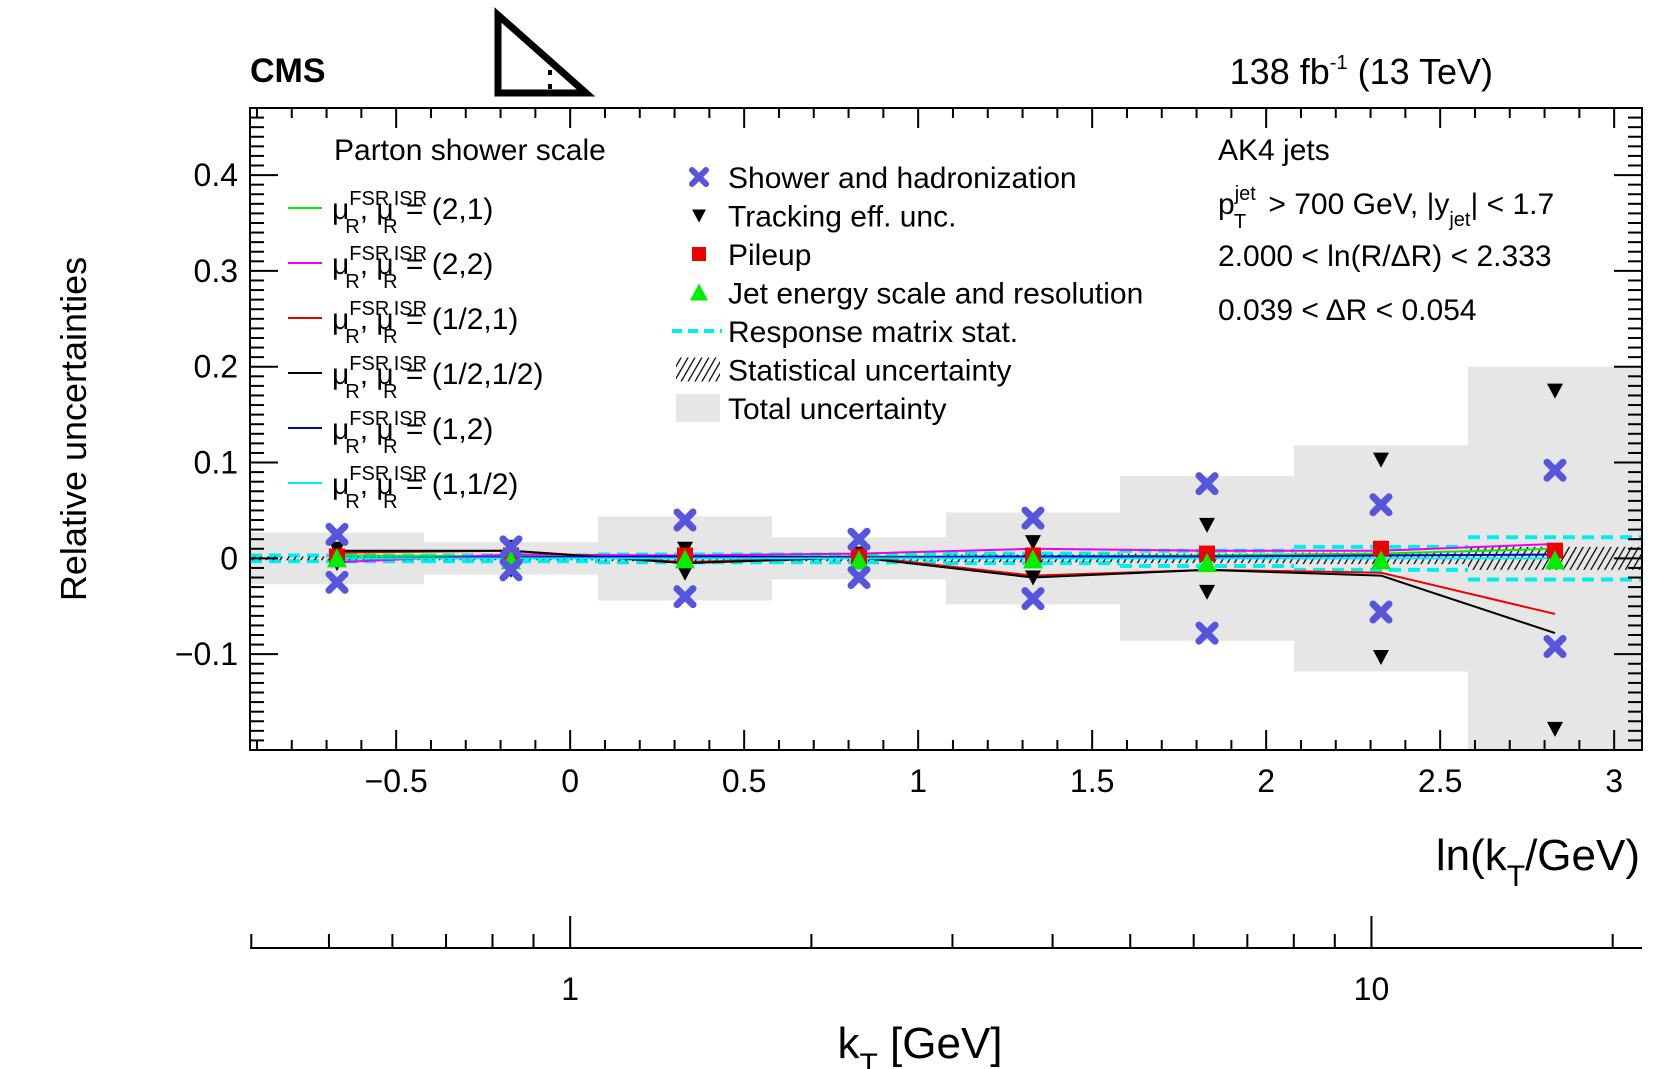 The image size is (1661, 1069). Describe the element at coordinates (935, 294) in the screenshot. I see `legend-right-label: Jet energy scale and resolution` at that location.